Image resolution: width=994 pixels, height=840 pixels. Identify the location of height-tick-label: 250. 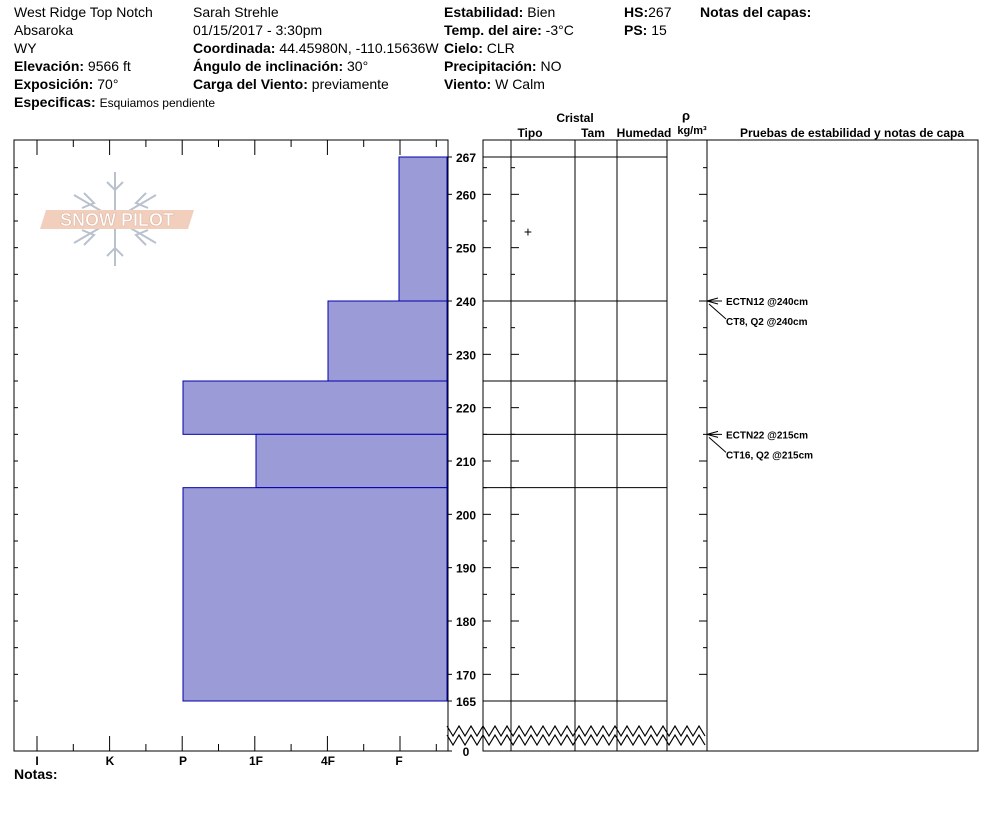
(466, 249).